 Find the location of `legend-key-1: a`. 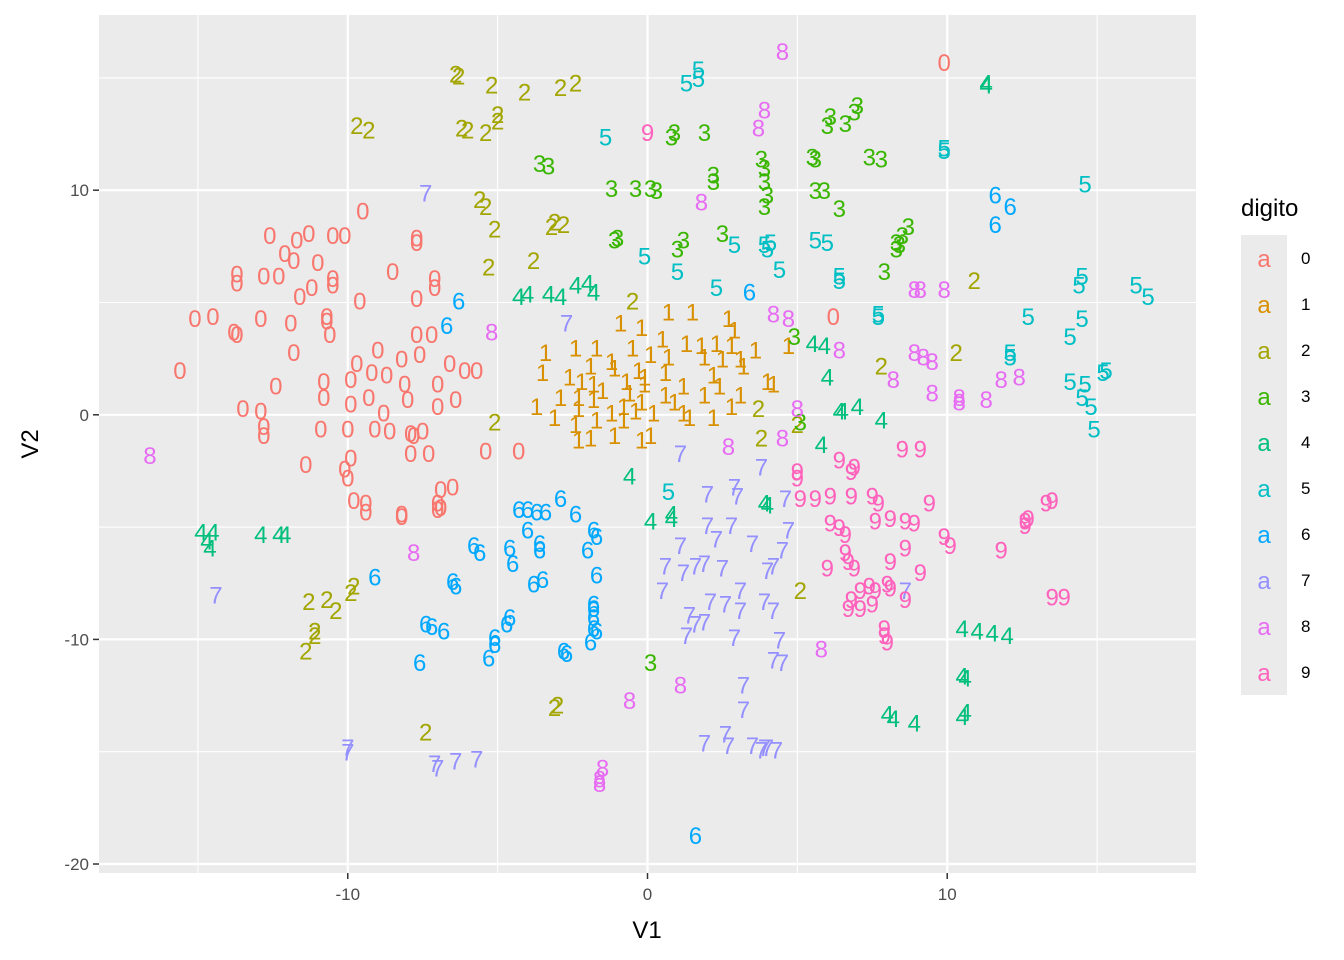

legend-key-1: a is located at coordinates (1264, 305).